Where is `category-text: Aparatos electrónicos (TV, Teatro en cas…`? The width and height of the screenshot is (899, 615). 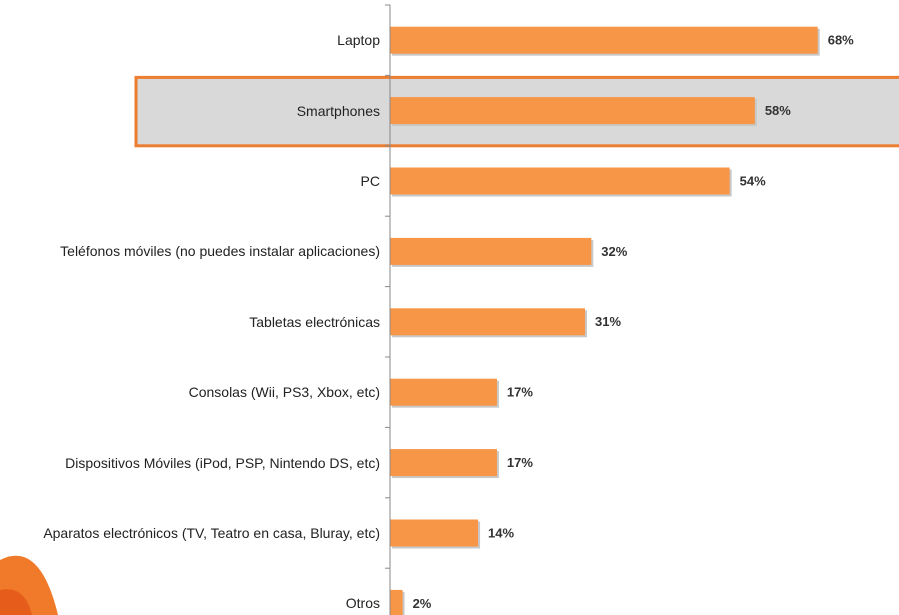
category-text: Aparatos electrónicos (TV, Teatro en cas… is located at coordinates (211, 532).